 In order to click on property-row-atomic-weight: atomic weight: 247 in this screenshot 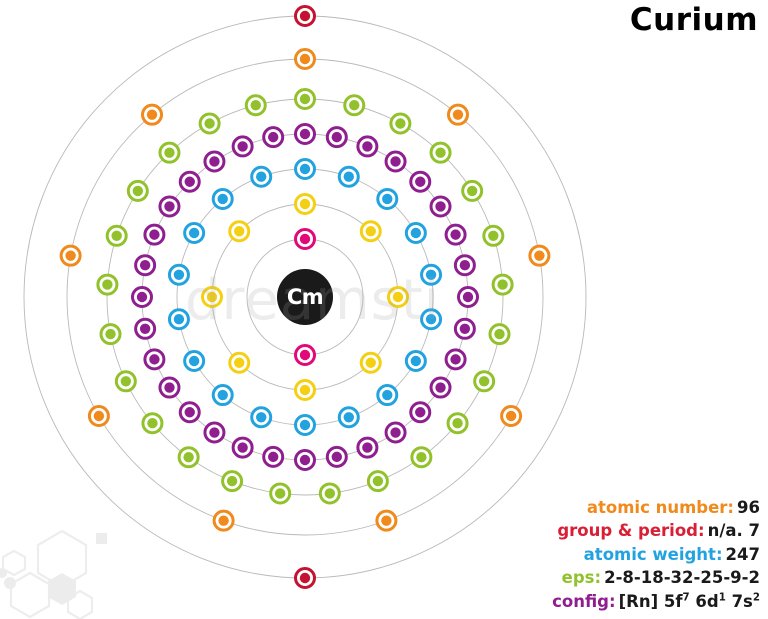, I will do `click(656, 555)`.